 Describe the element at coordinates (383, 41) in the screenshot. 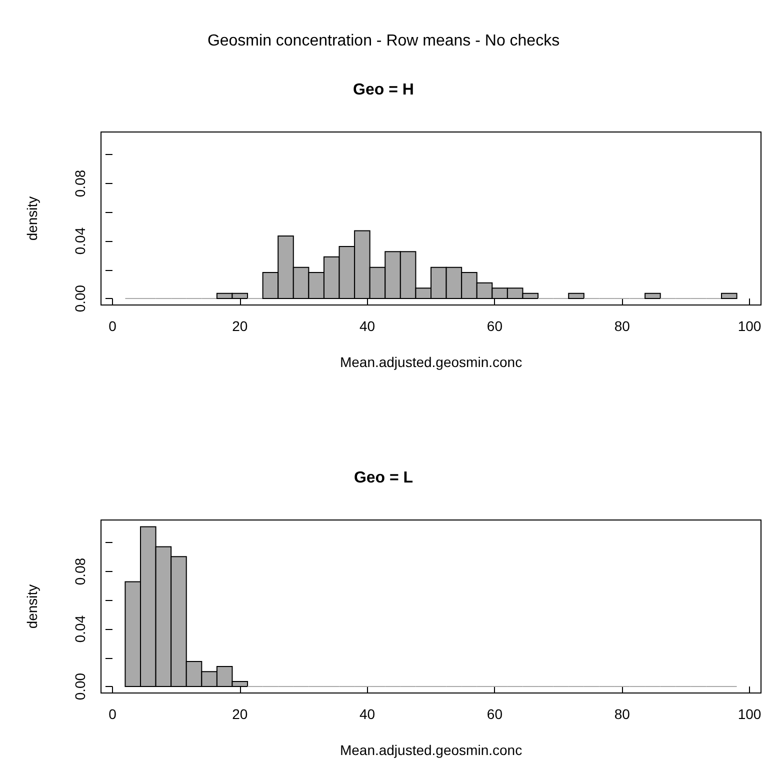

I see `text: Geosmin concentration - Row means - No checks` at that location.